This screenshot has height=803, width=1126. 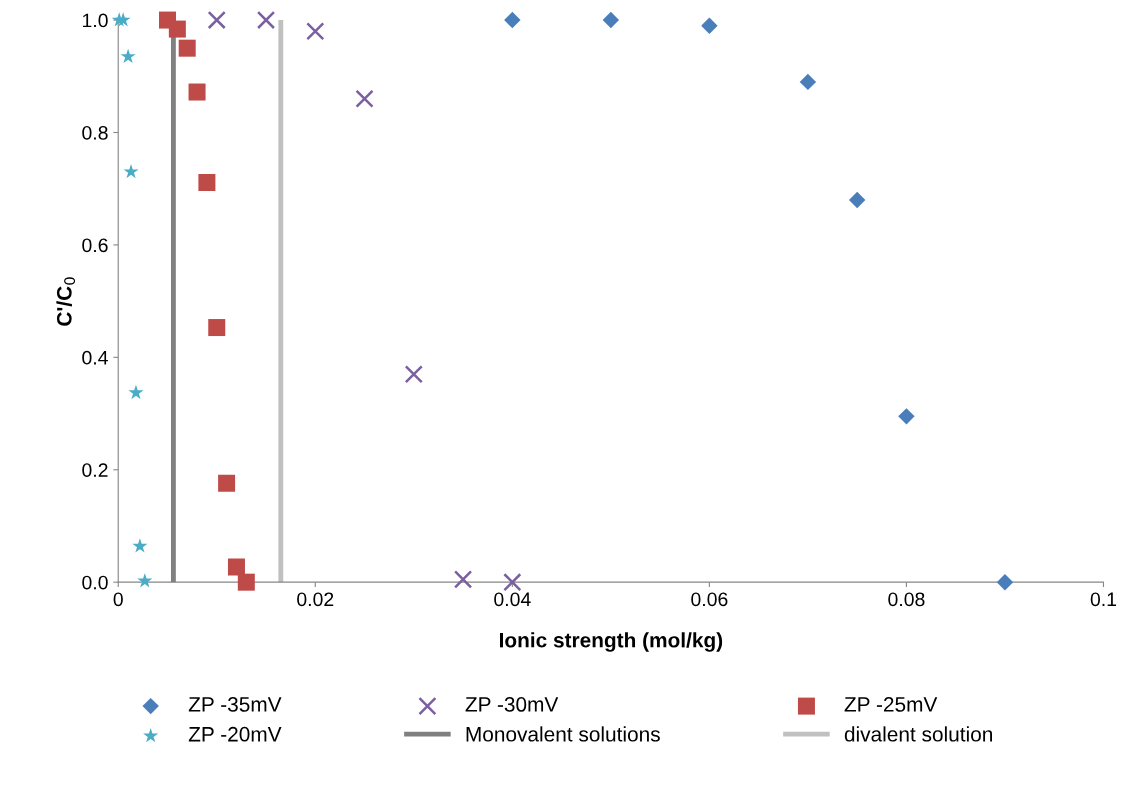 What do you see at coordinates (918, 734) in the screenshot?
I see `legend-label: divalent solution` at bounding box center [918, 734].